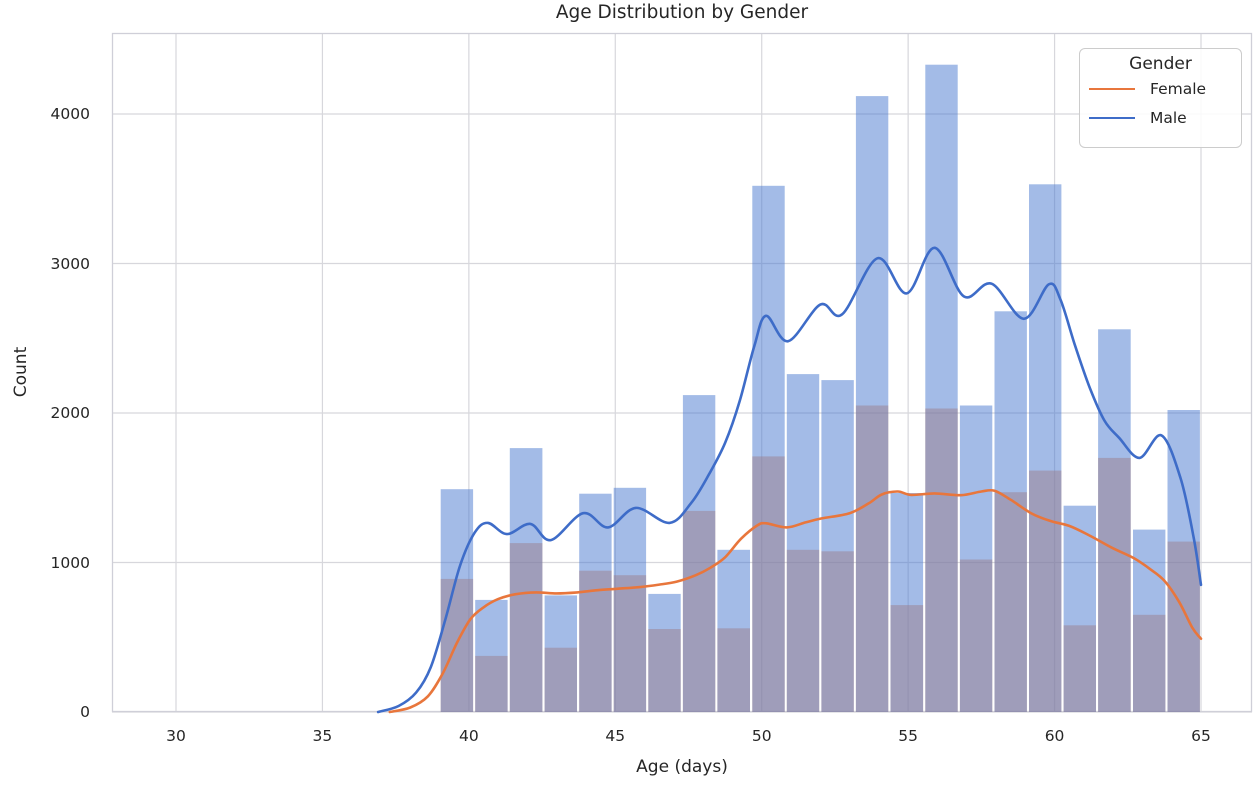  Describe the element at coordinates (615, 736) in the screenshot. I see `x-tick-label: 45` at that location.